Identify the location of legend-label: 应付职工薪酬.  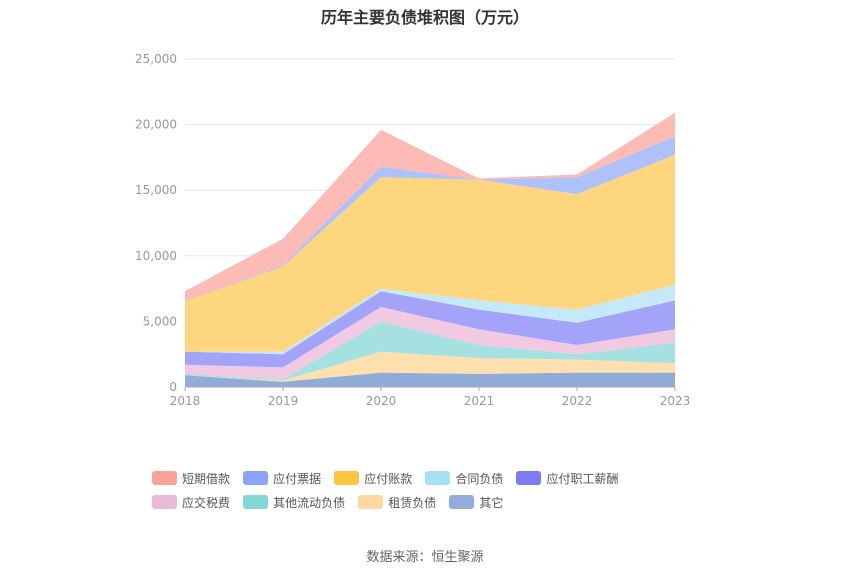
(582, 478).